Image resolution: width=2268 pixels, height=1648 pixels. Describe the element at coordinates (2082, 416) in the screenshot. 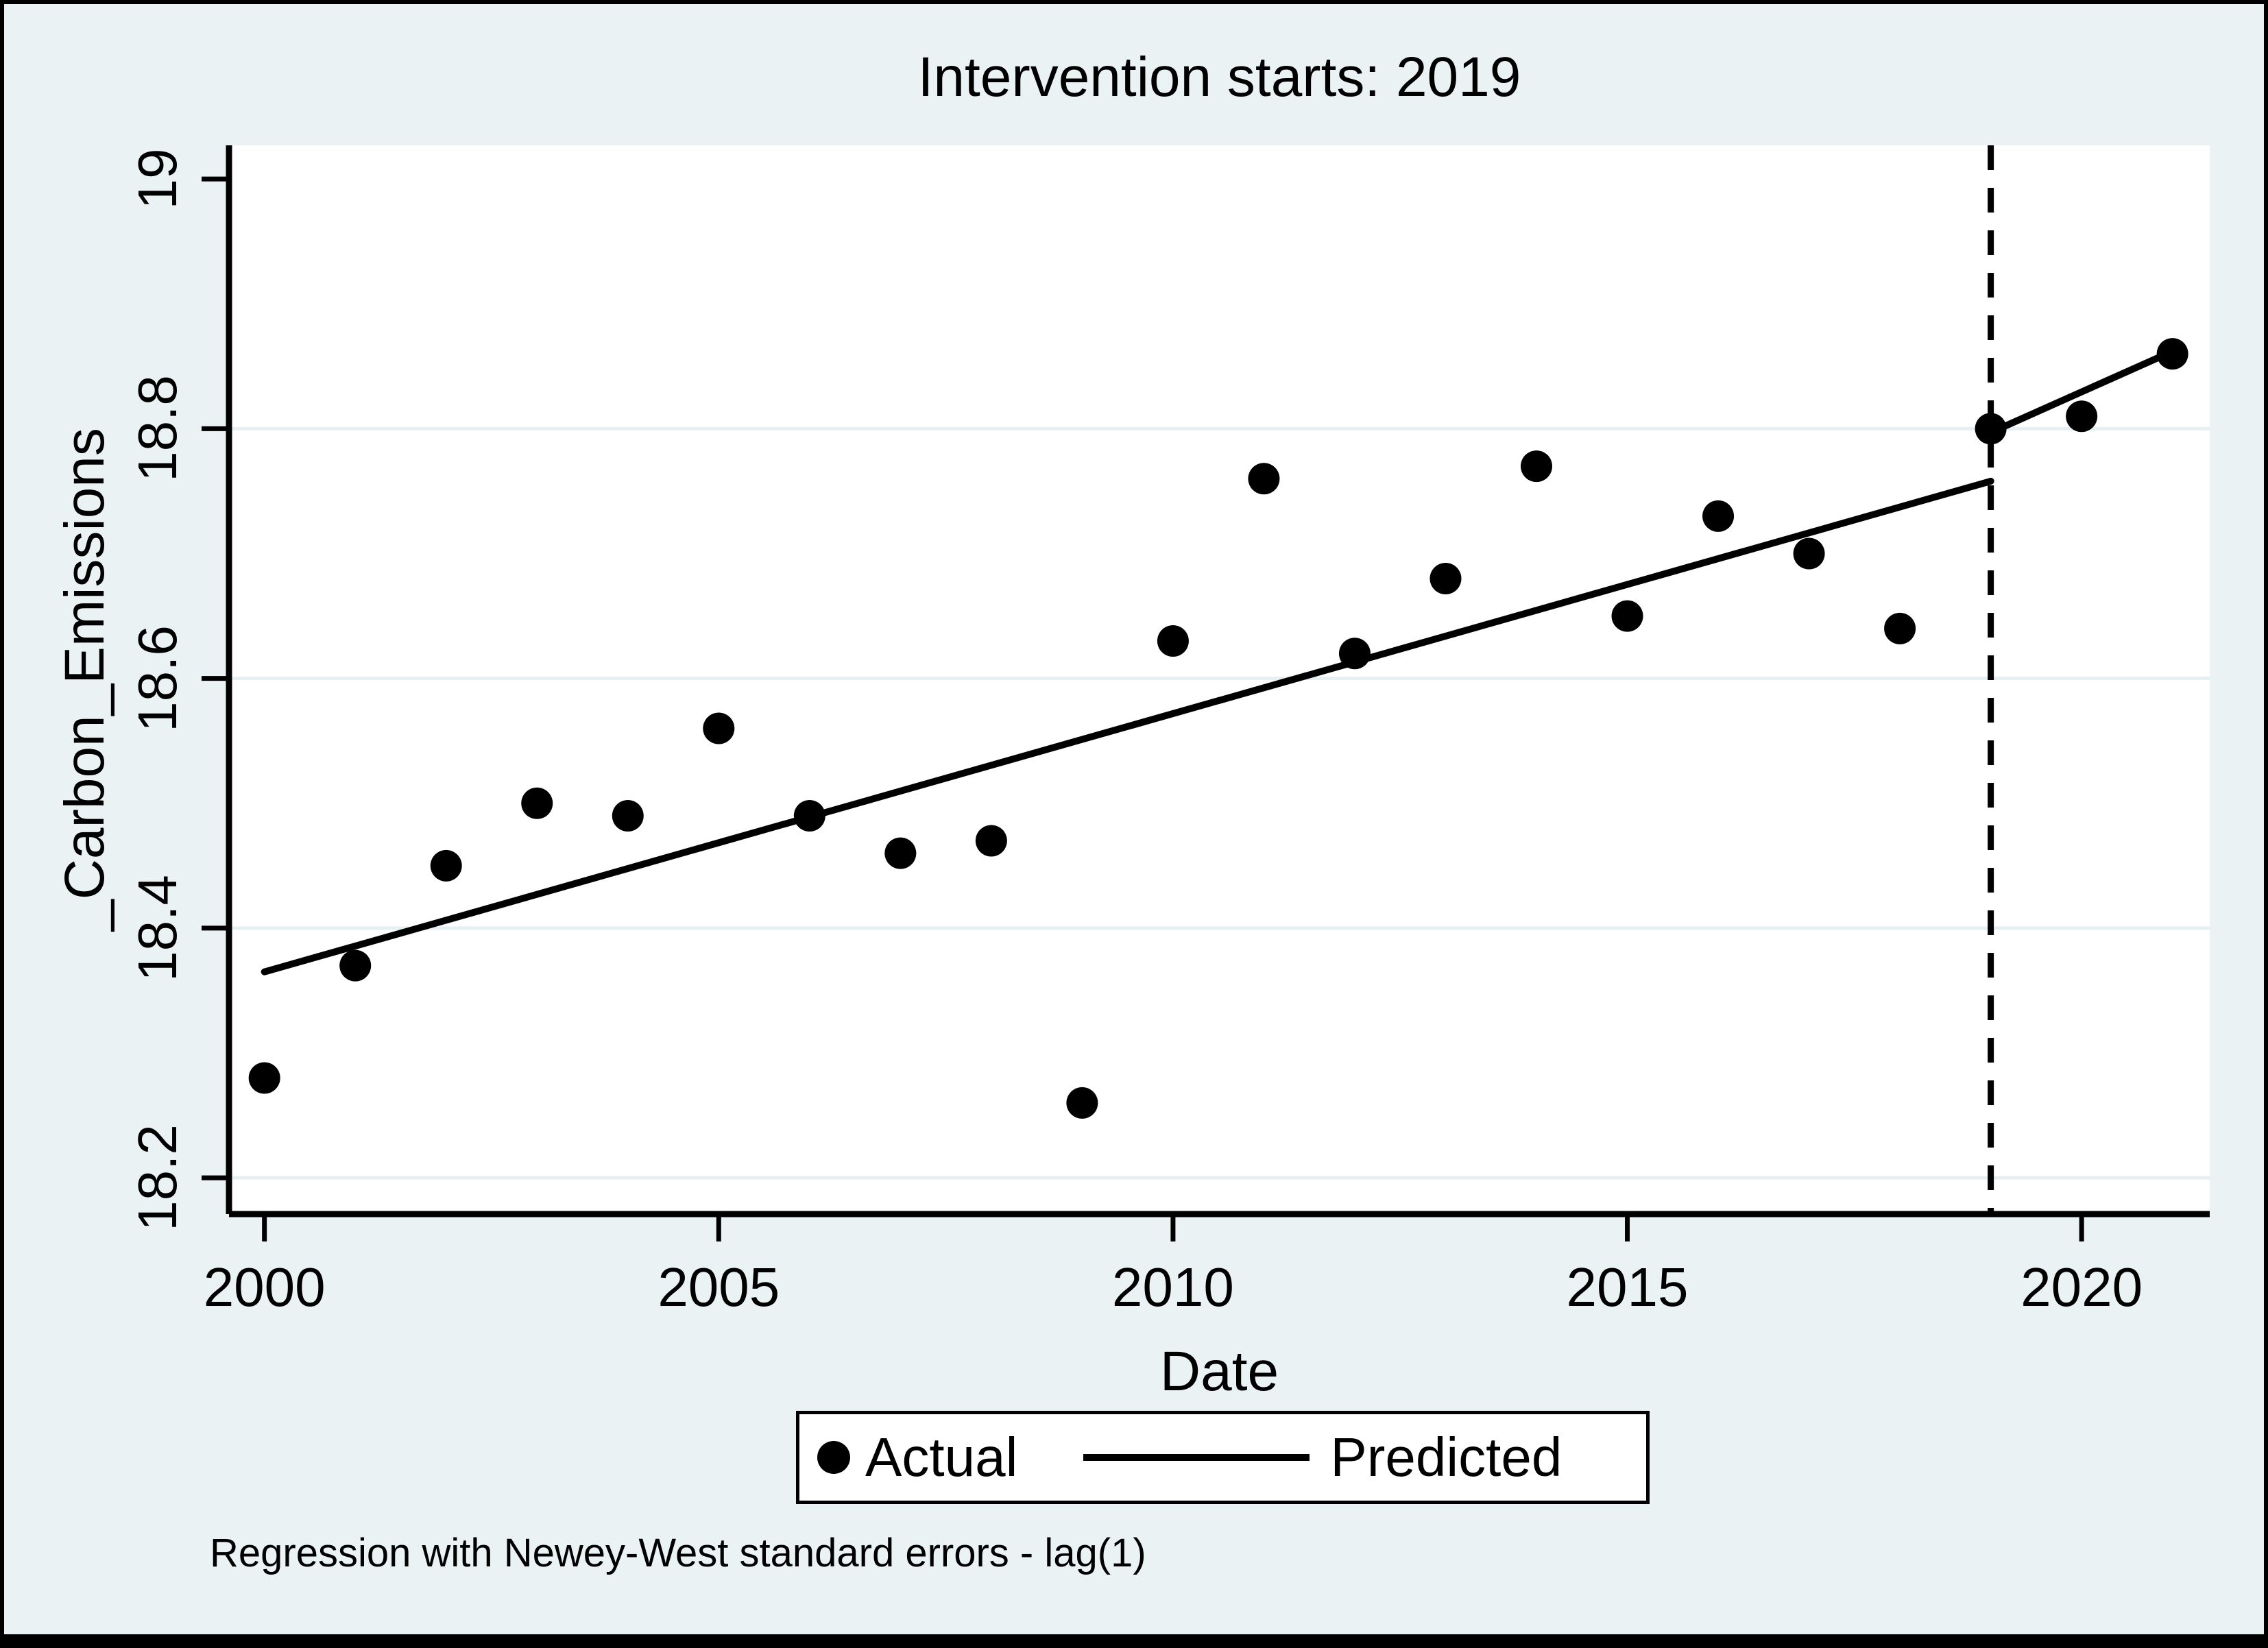

I see `data-point-2020` at that location.